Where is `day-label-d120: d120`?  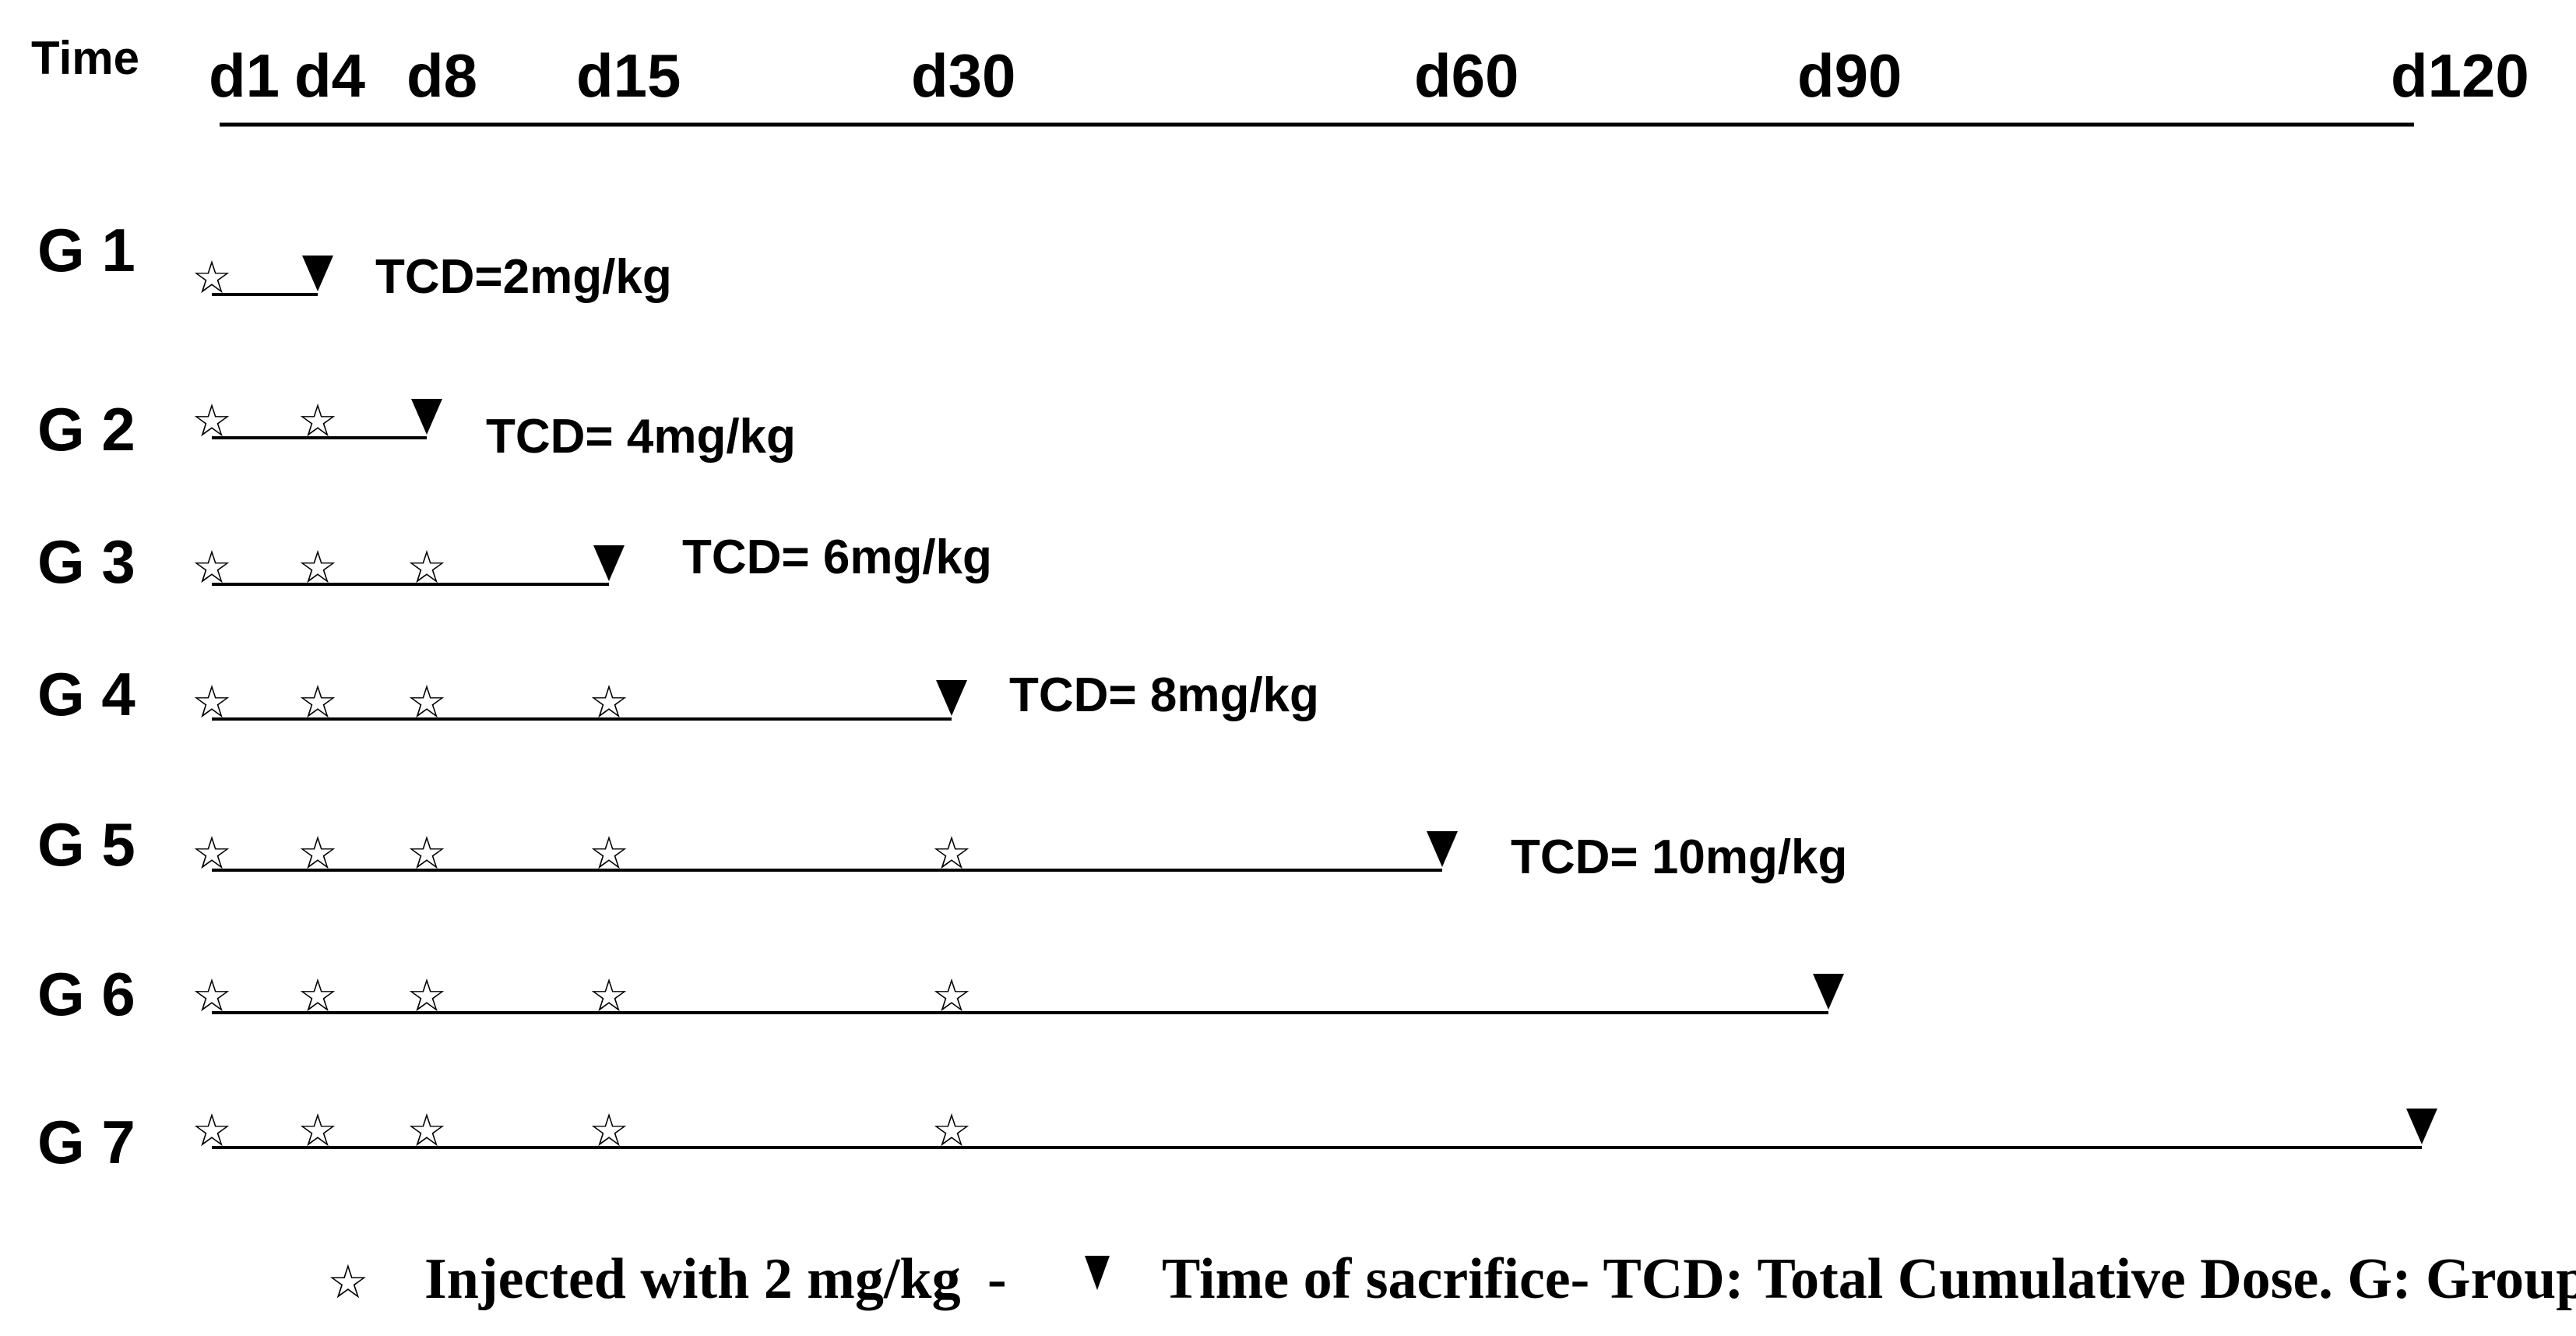
day-label-d120: d120 is located at coordinates (2460, 75).